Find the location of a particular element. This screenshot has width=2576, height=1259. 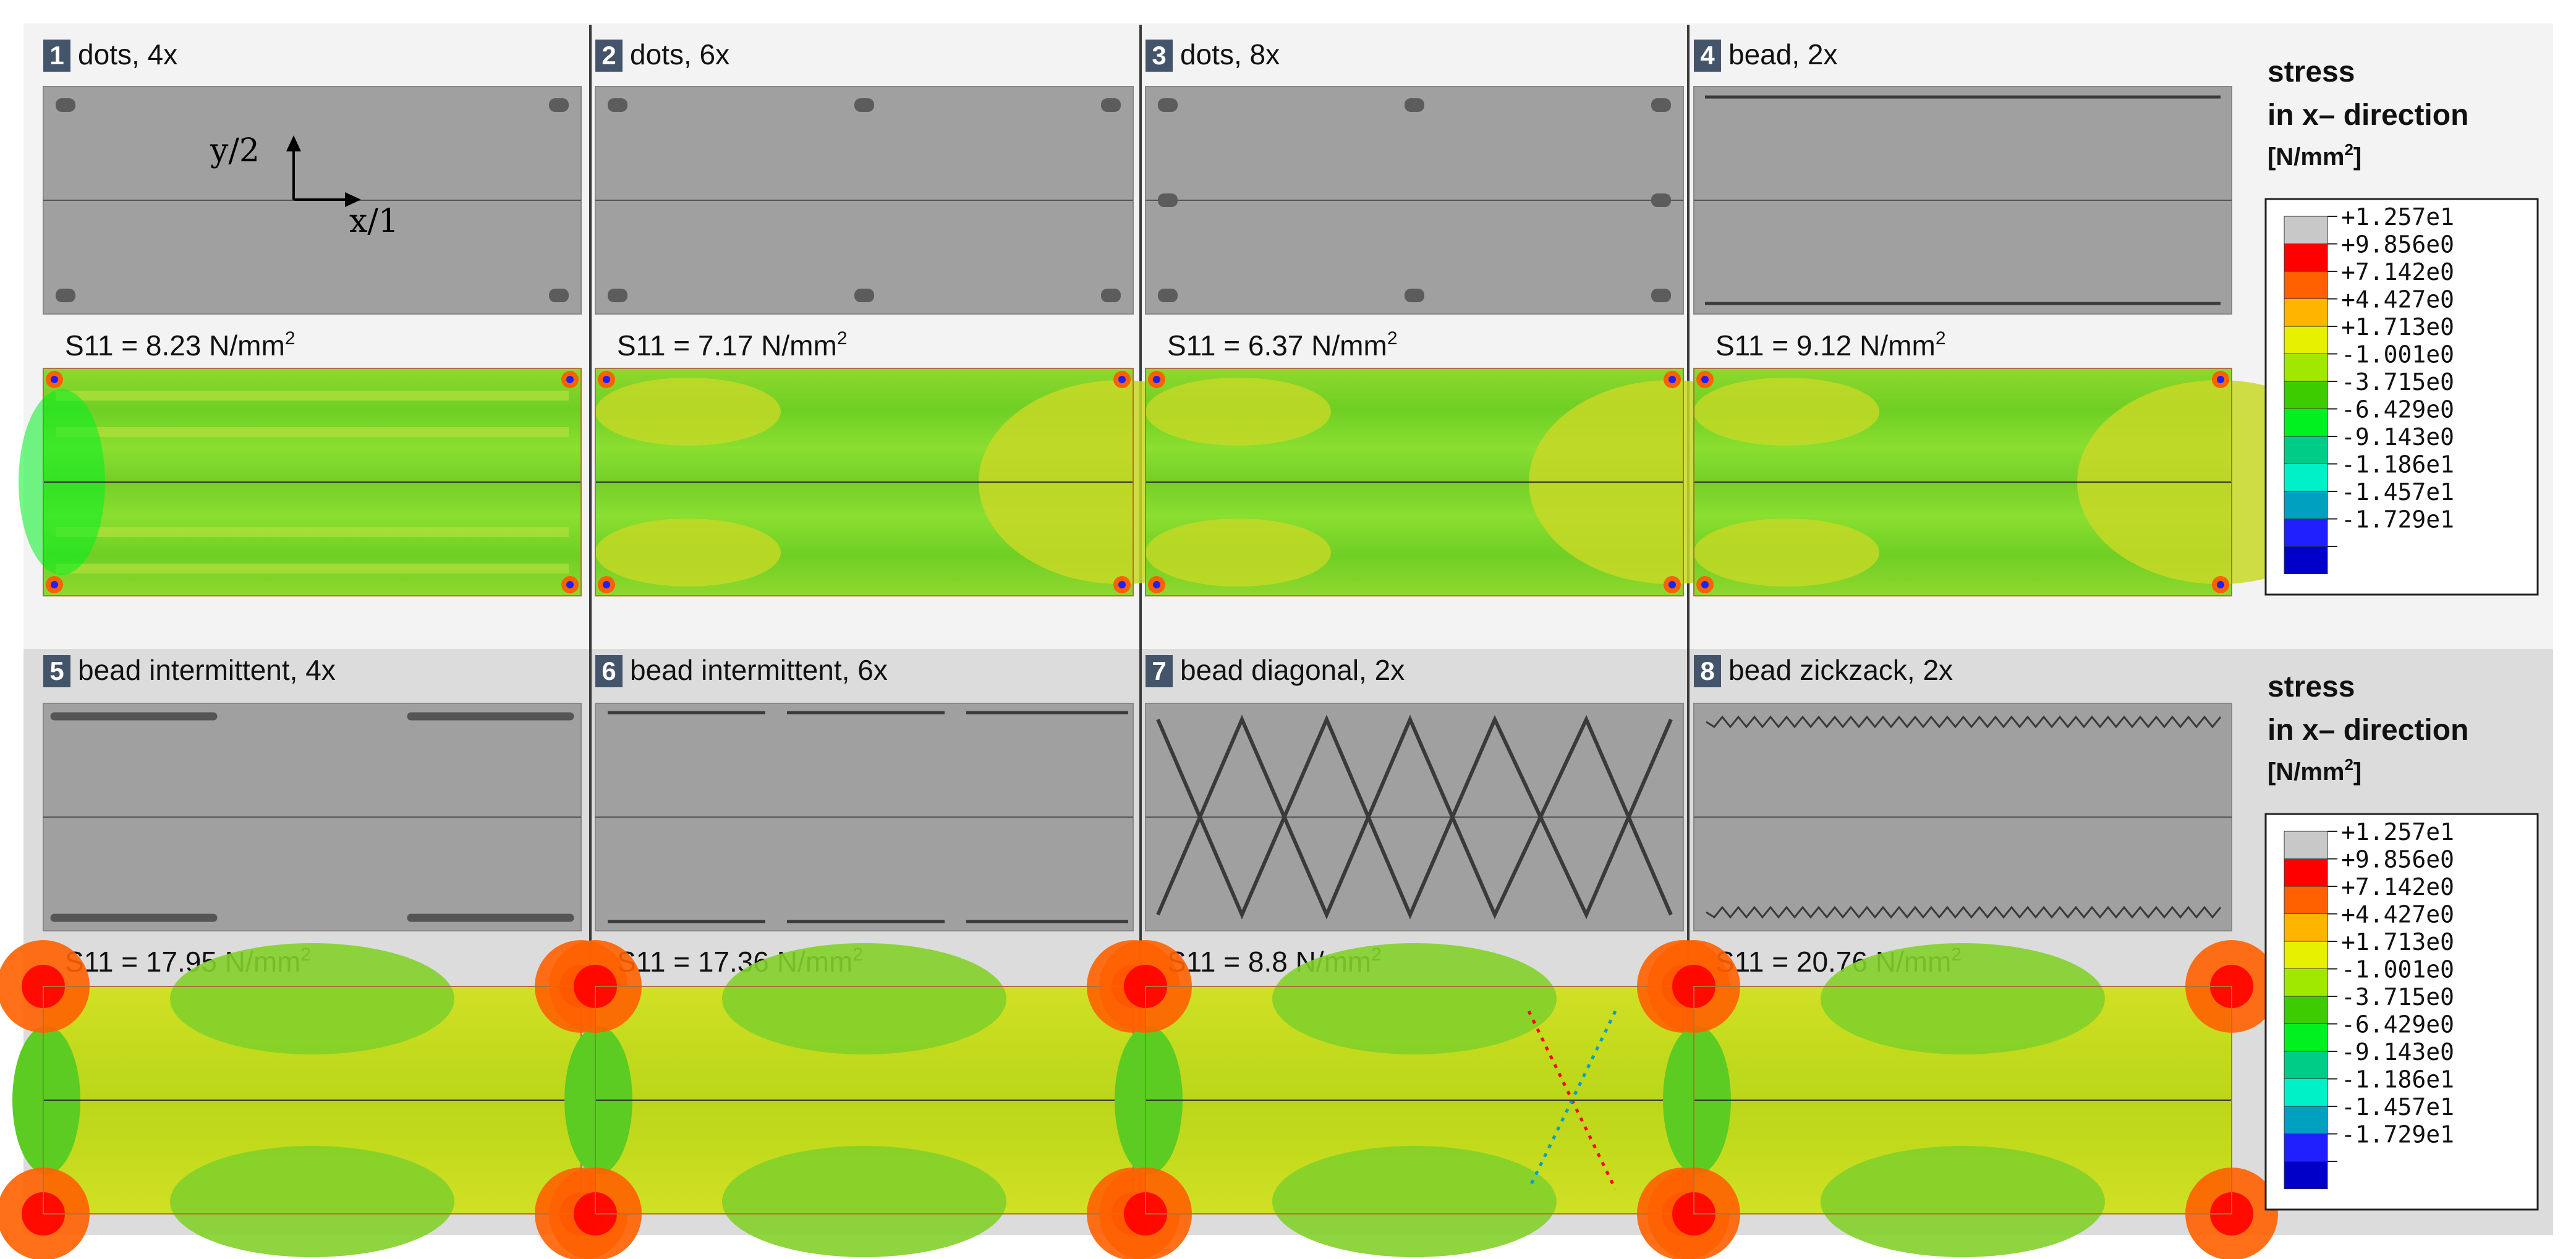

legend-value: -6.429e0 is located at coordinates (2397, 410).